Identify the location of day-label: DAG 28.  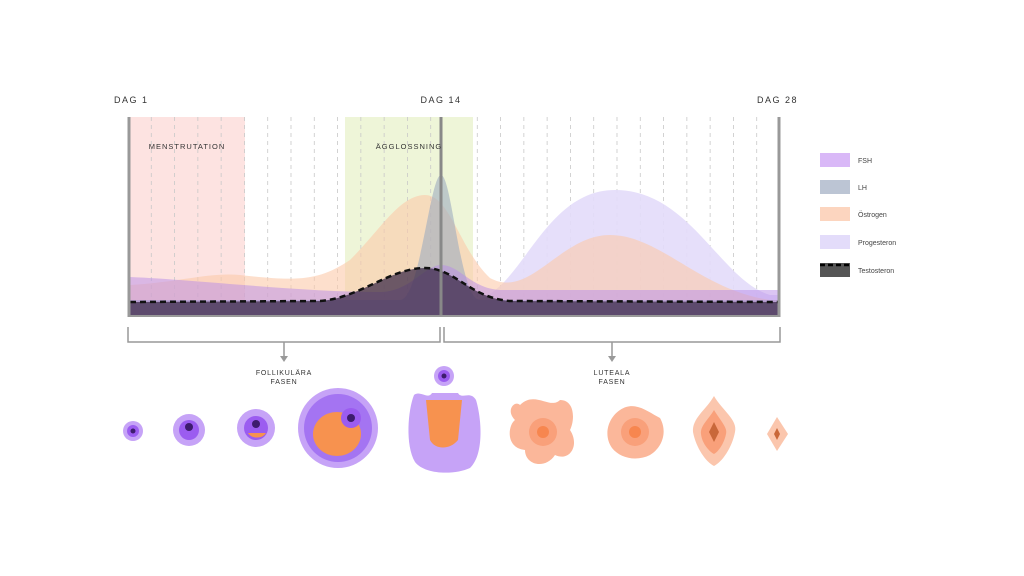
(777, 100).